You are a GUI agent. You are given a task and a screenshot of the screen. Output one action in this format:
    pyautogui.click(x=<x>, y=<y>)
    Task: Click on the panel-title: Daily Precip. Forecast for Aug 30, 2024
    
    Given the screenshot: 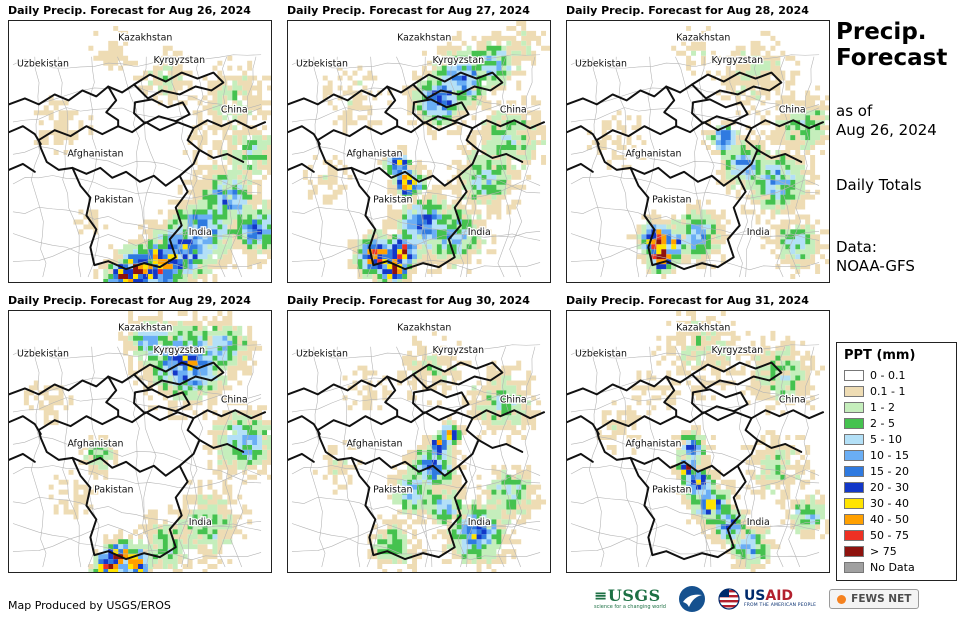 What is the action you would take?
    pyautogui.click(x=408, y=300)
    